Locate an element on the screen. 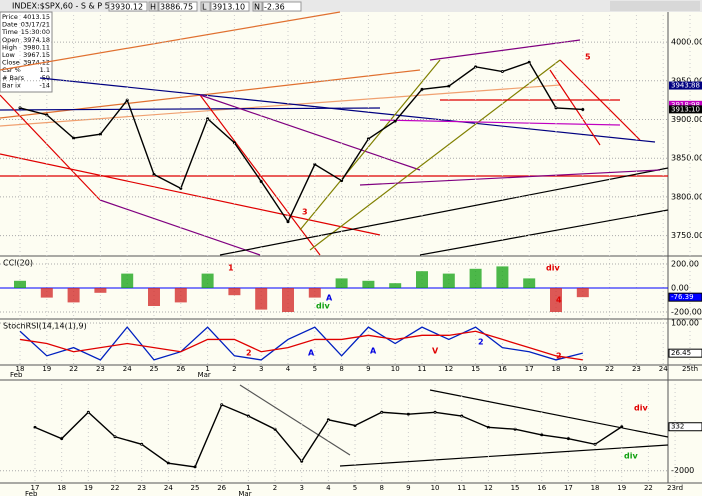 Image resolution: width=702 pixels, height=496 pixels. data-window-value: 3980.11 is located at coordinates (36, 47).